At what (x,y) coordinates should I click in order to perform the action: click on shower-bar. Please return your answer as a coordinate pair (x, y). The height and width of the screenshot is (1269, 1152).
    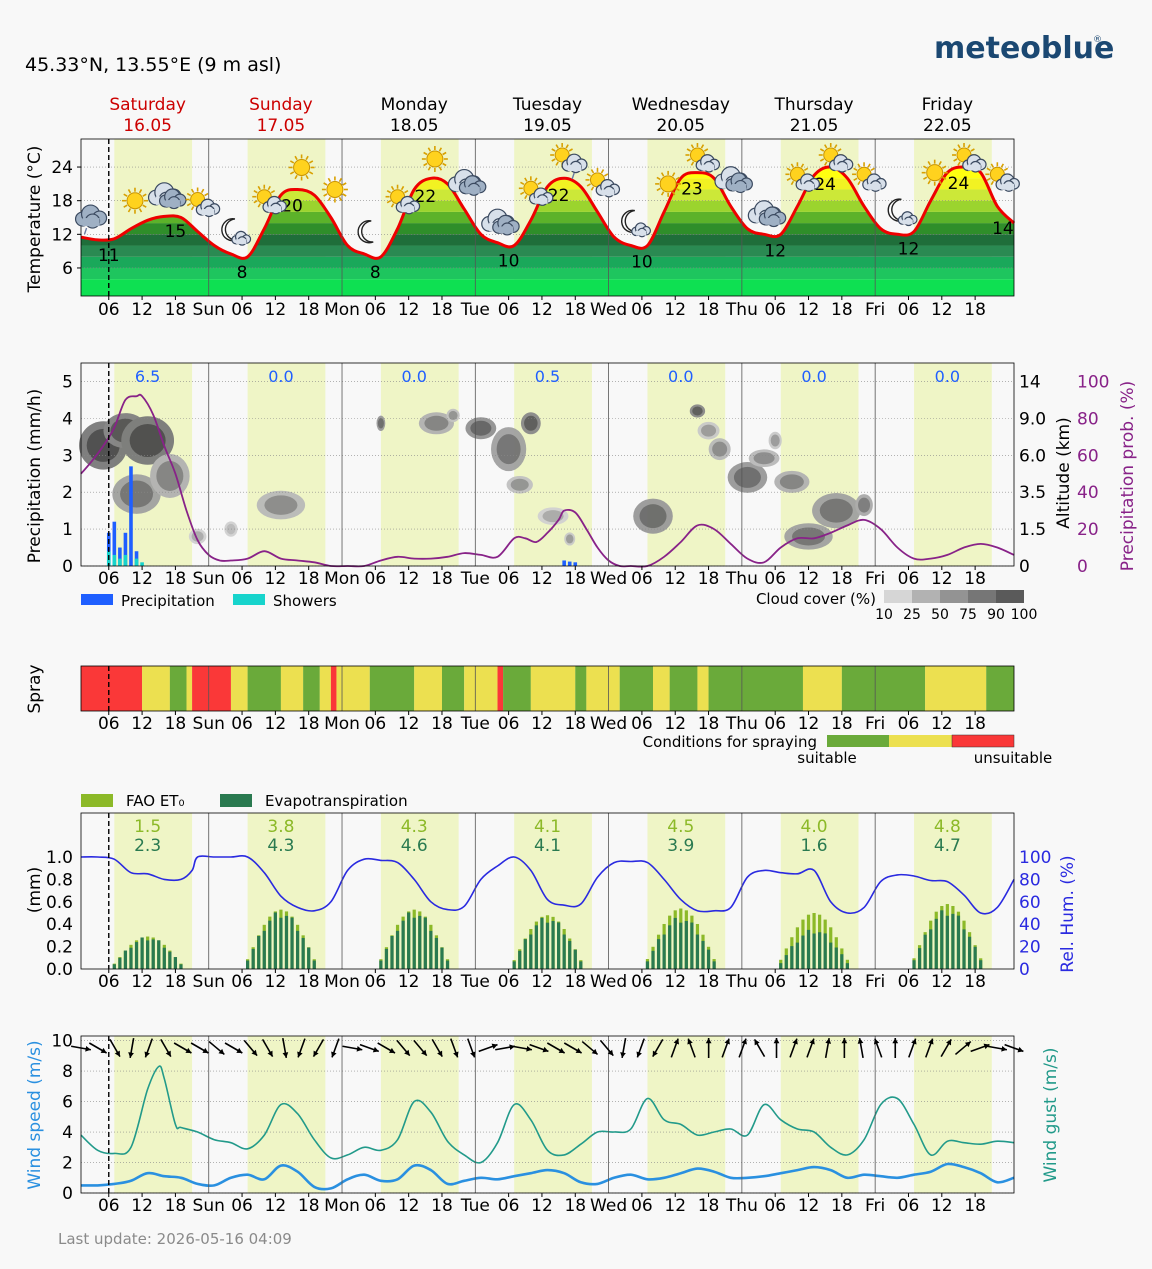
    Looking at the image, I should click on (136, 562).